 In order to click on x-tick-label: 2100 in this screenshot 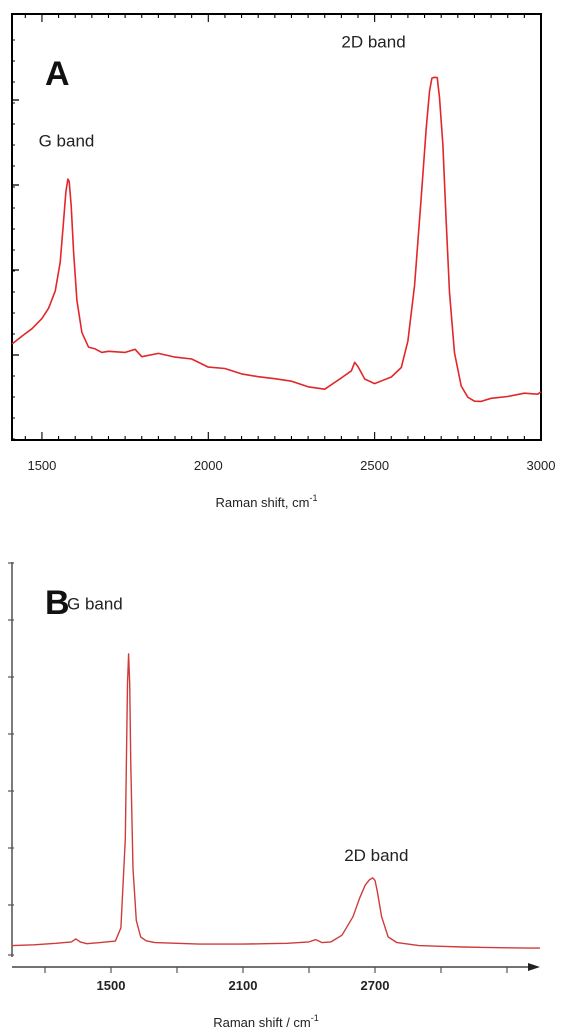, I will do `click(243, 985)`.